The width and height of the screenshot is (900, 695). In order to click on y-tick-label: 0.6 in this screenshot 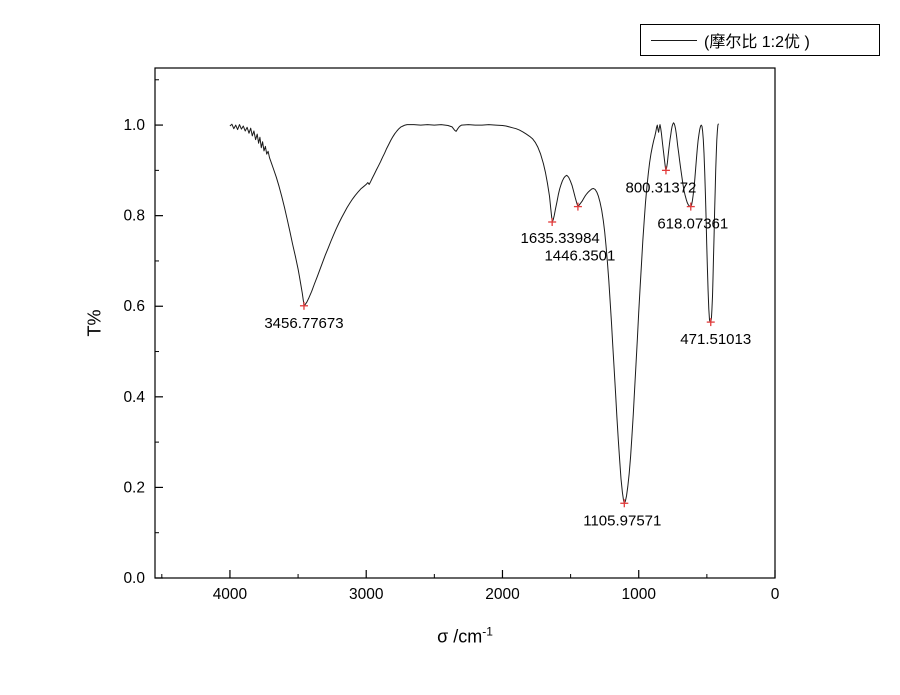, I will do `click(134, 306)`.